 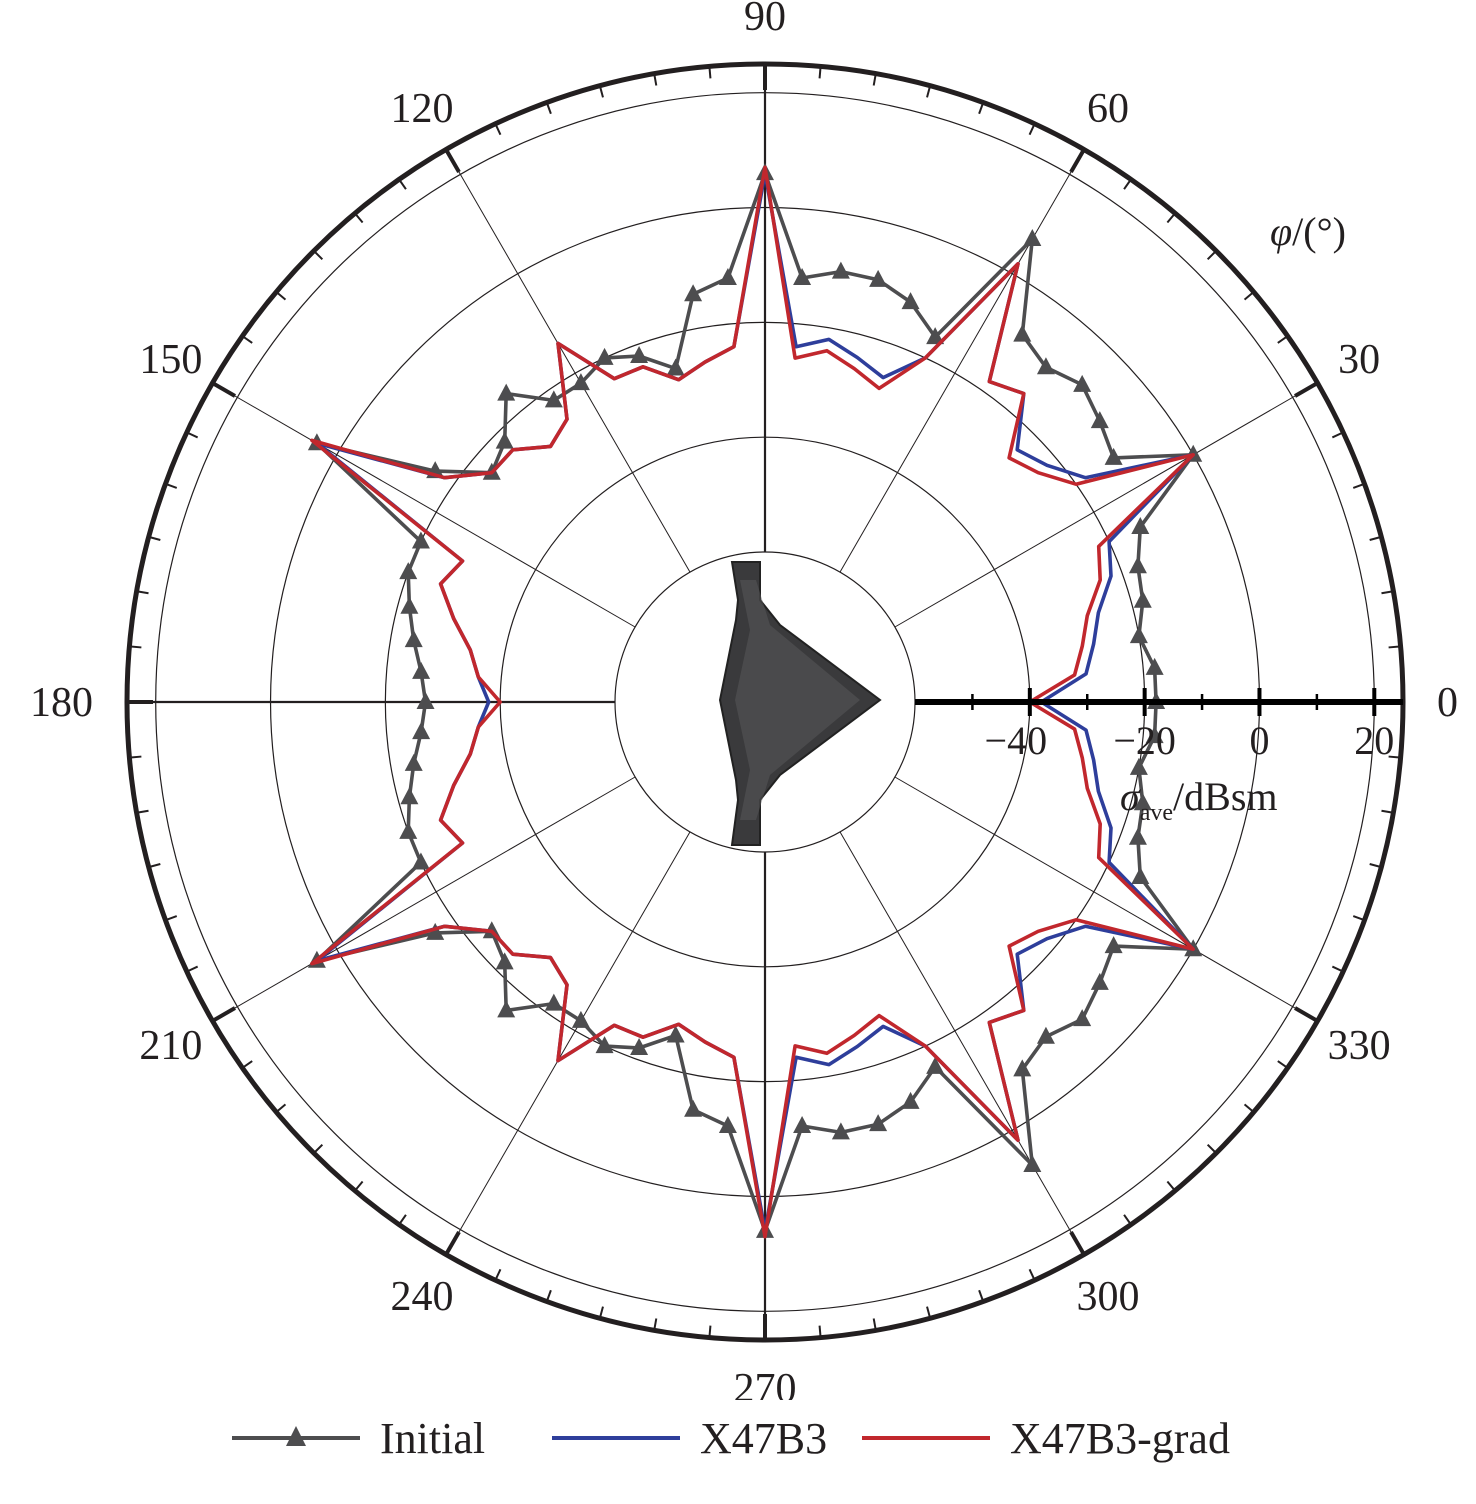 What do you see at coordinates (1259, 740) in the screenshot?
I see `radial-tick-label: 0` at bounding box center [1259, 740].